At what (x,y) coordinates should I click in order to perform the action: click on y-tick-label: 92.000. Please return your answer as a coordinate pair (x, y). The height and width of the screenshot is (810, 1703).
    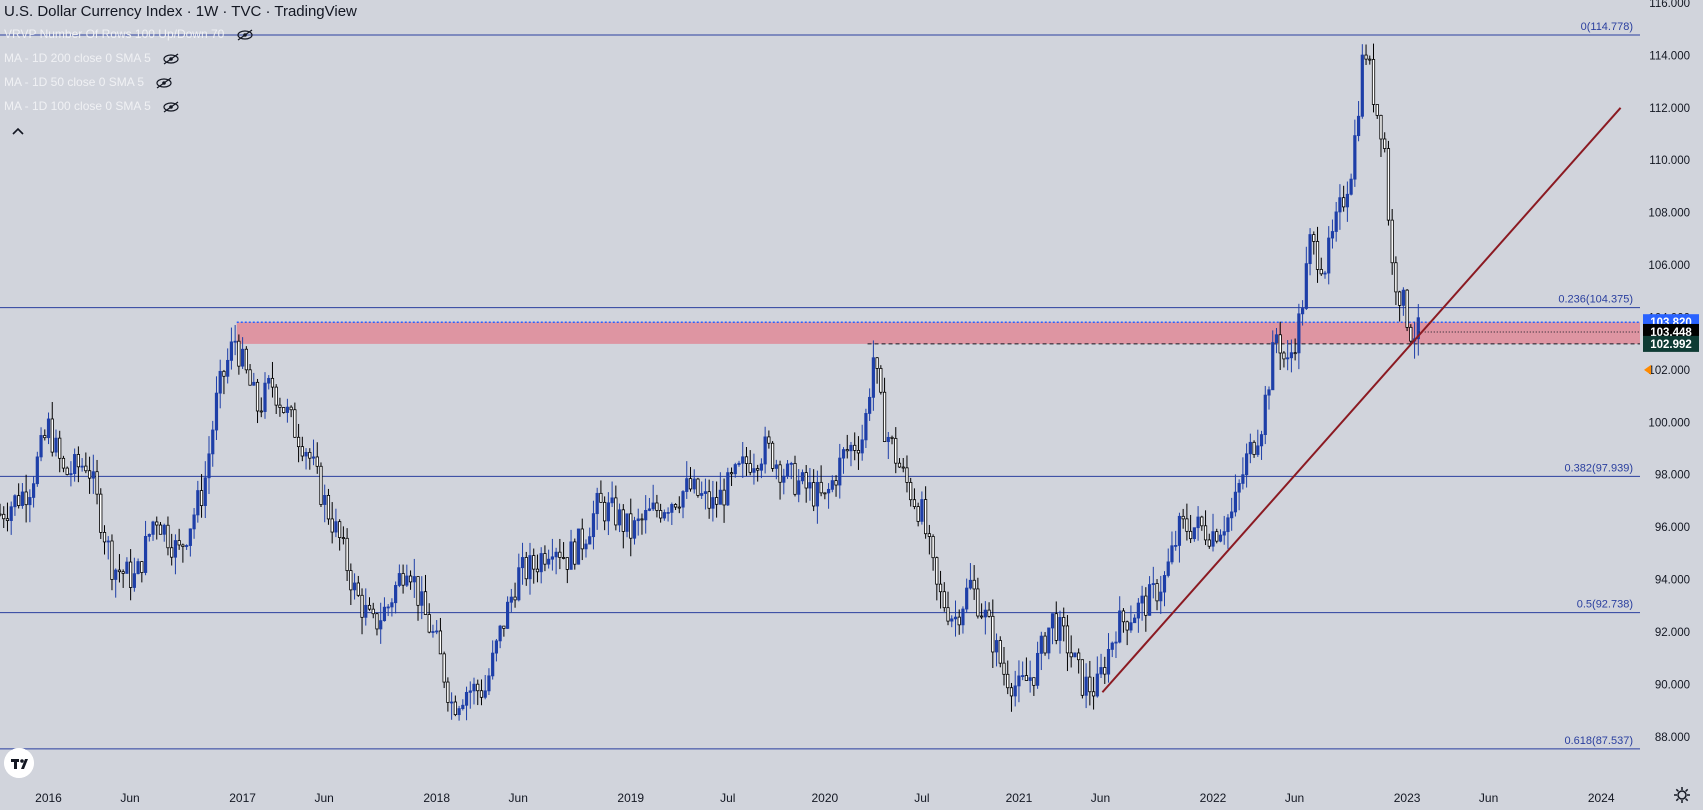
    Looking at the image, I should click on (1672, 633).